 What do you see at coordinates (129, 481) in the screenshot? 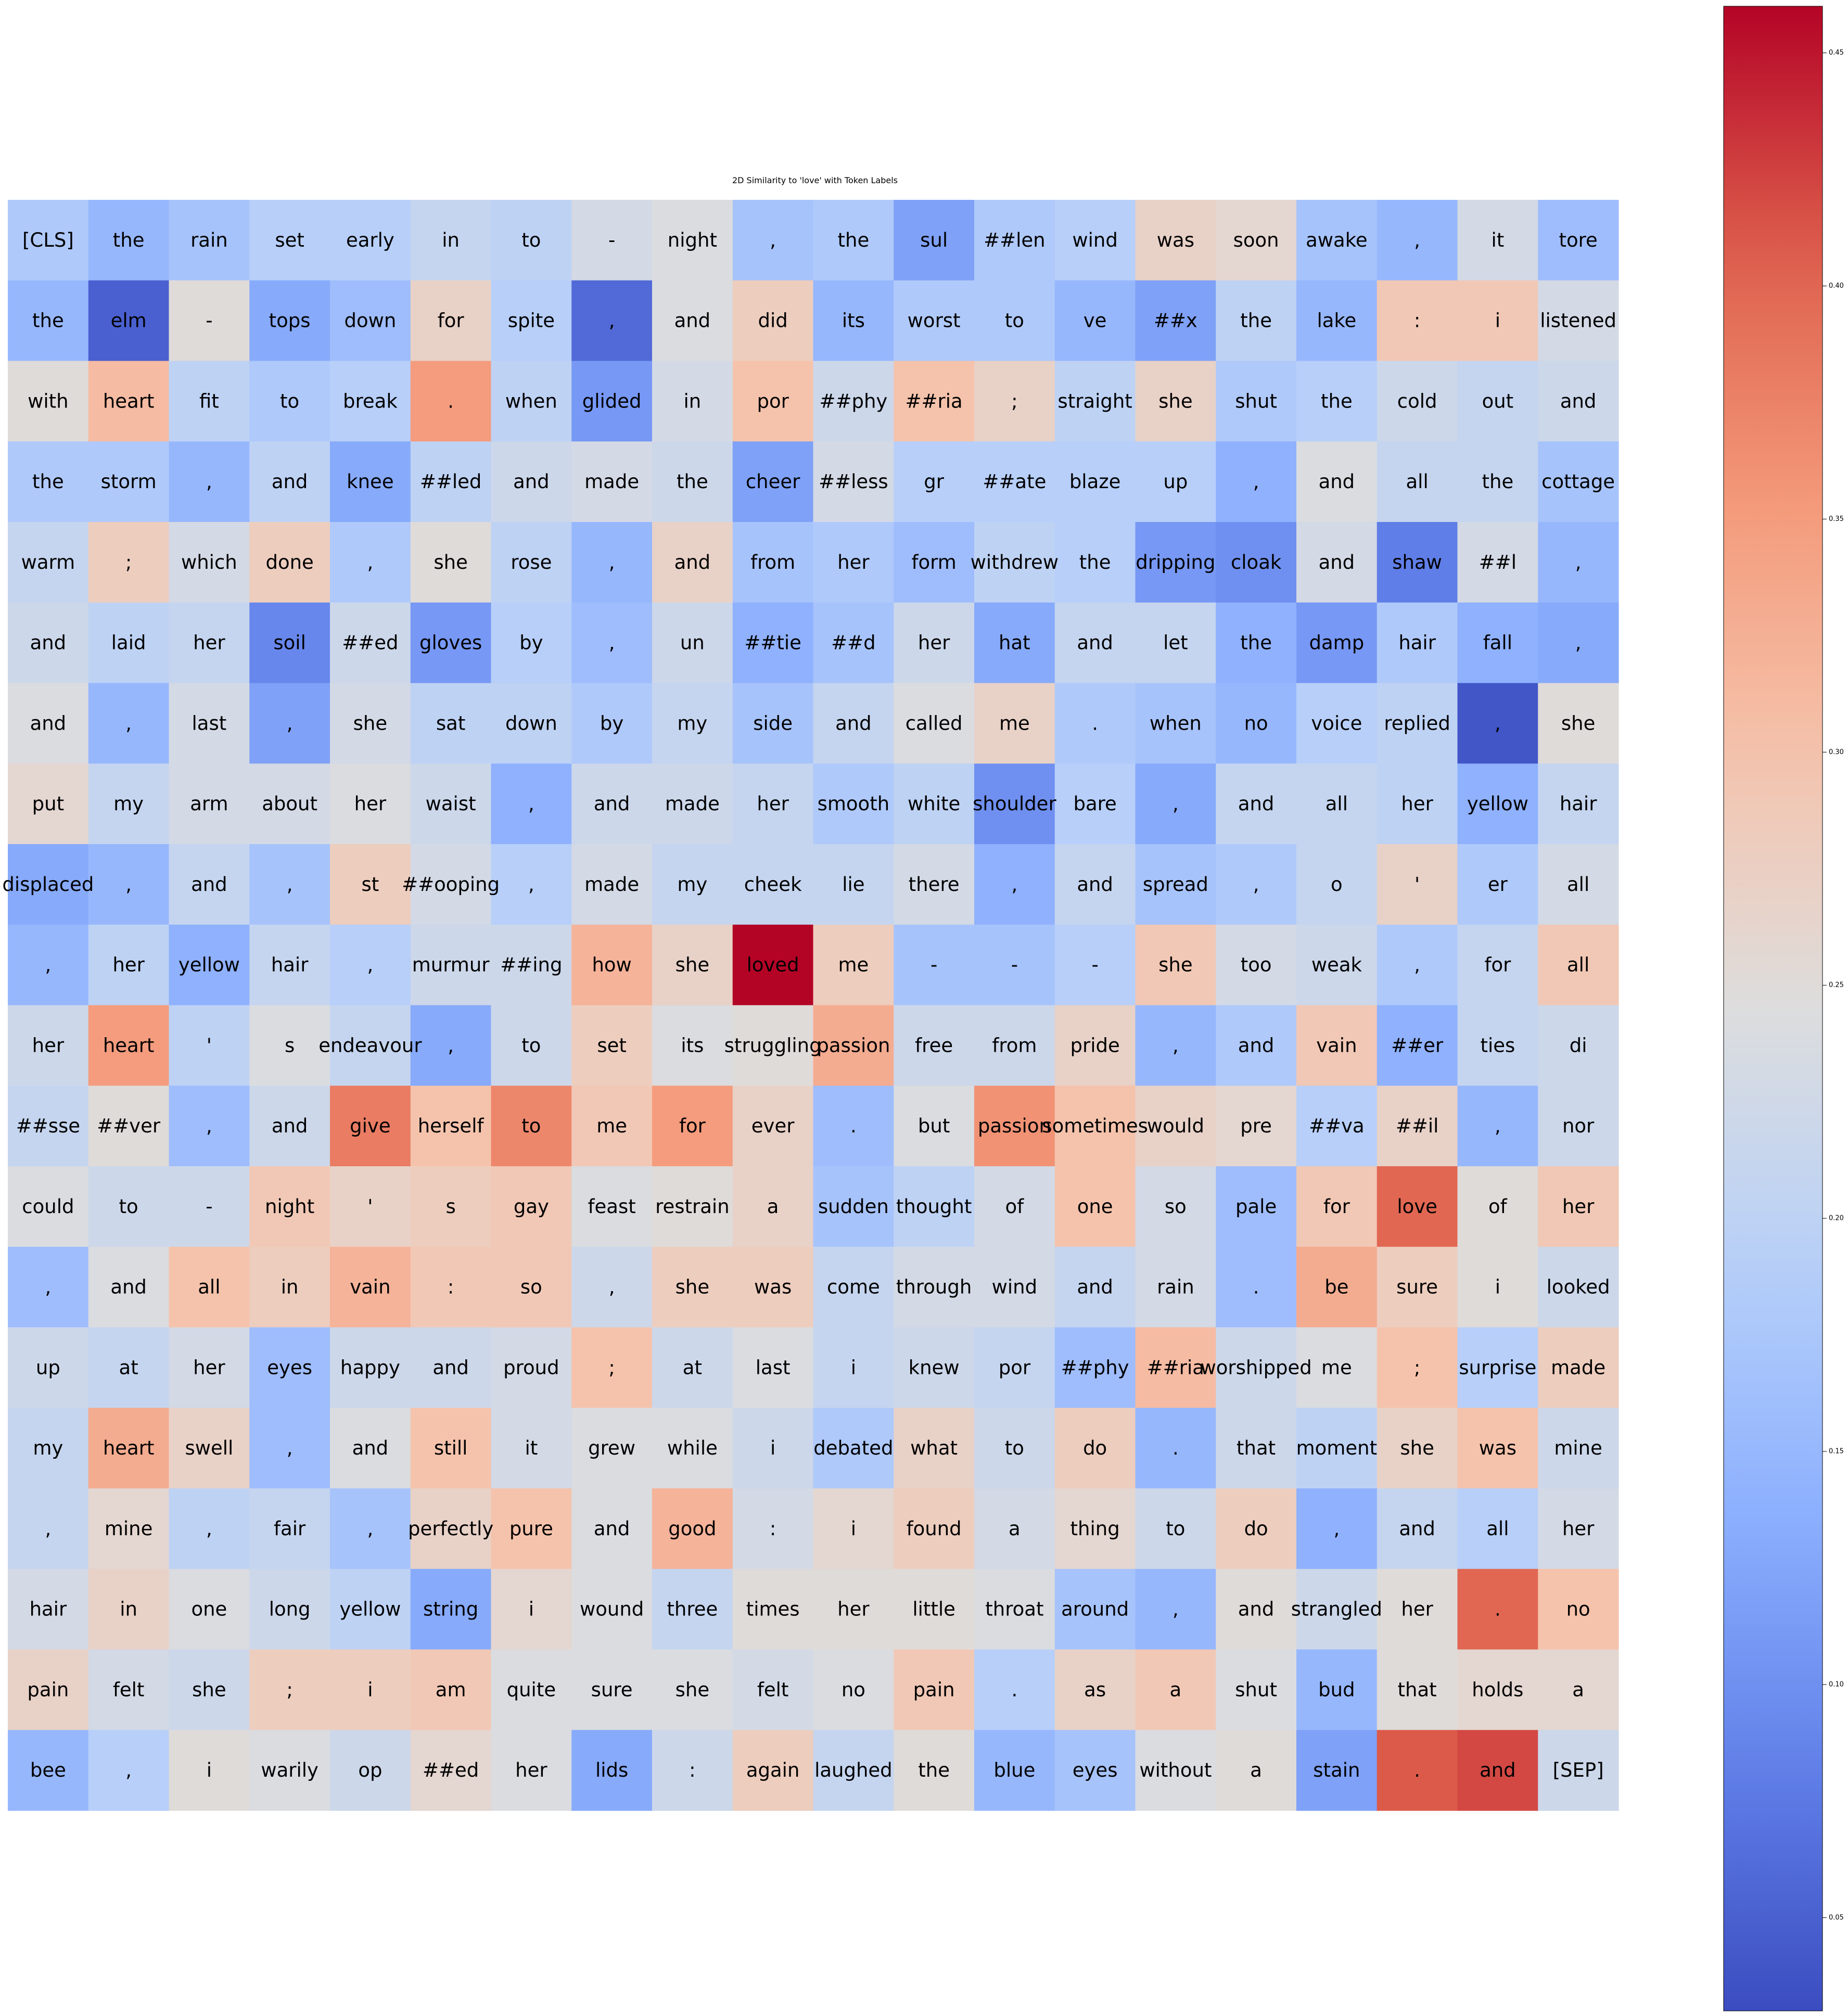
I see `cell-token-label: storm` at bounding box center [129, 481].